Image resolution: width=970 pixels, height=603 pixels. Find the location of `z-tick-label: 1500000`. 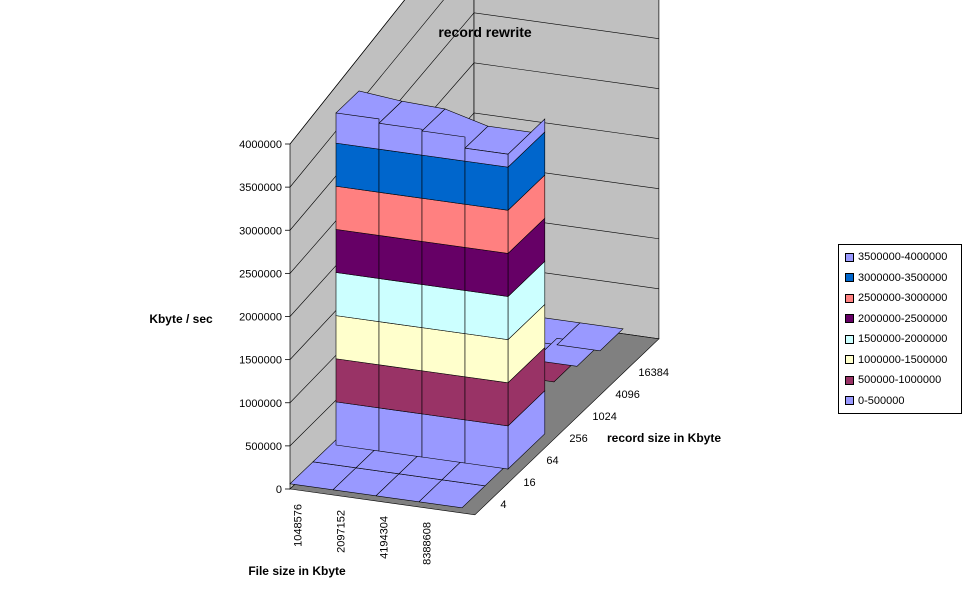

z-tick-label: 1500000 is located at coordinates (260, 361).